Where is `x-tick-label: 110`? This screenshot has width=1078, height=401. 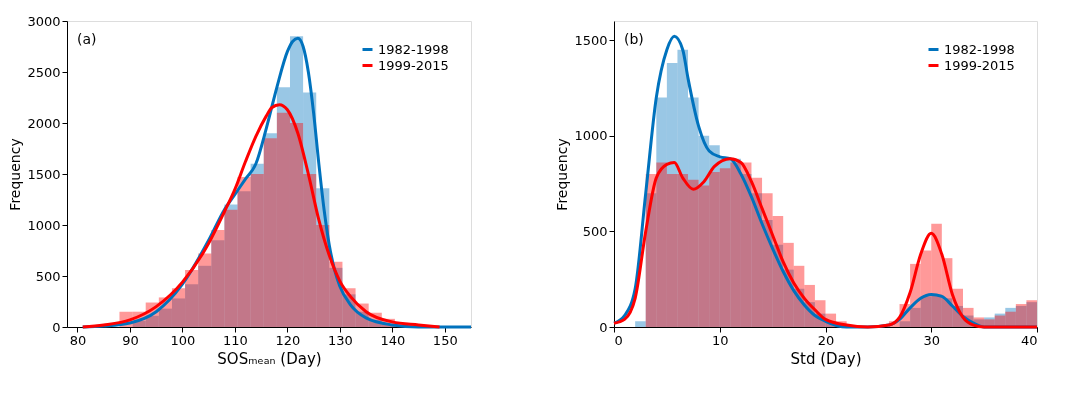 x-tick-label: 110 is located at coordinates (235, 340).